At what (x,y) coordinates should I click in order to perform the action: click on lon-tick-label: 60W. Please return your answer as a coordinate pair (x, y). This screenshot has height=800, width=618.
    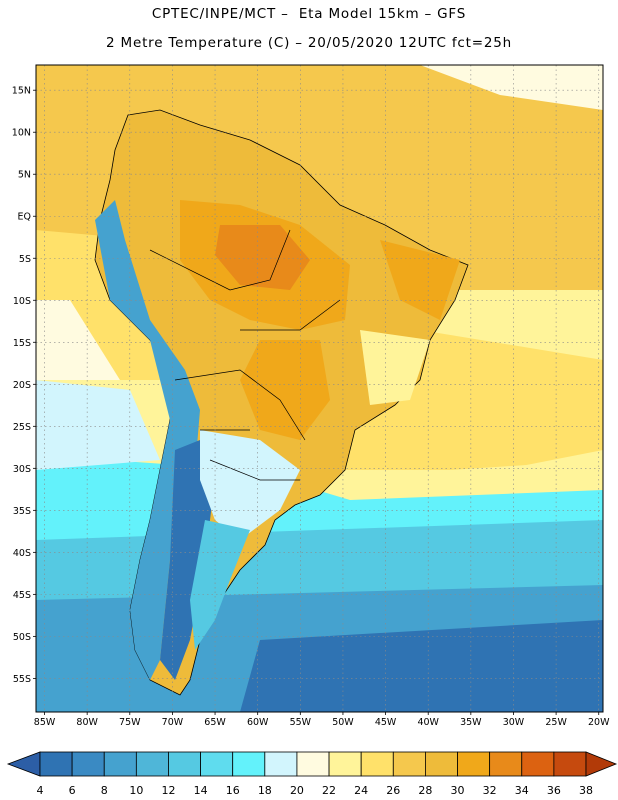
    Looking at the image, I should click on (258, 722).